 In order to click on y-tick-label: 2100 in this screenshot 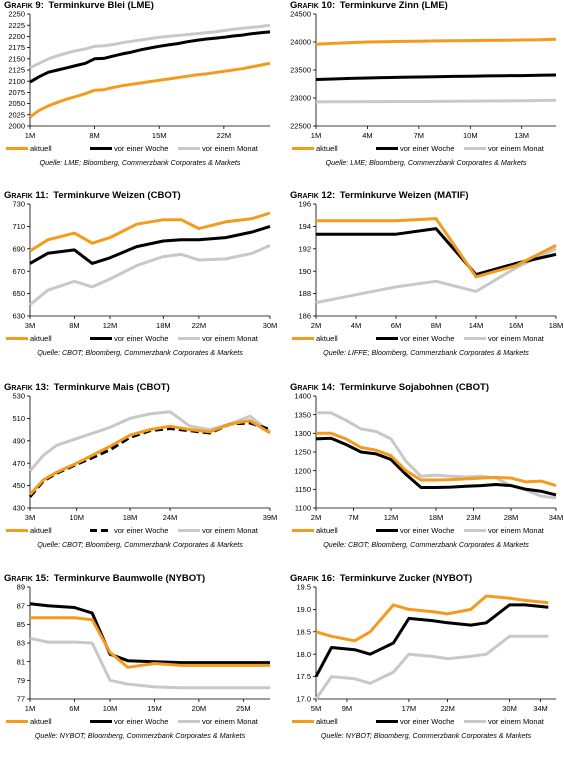, I will do `click(16, 81)`.